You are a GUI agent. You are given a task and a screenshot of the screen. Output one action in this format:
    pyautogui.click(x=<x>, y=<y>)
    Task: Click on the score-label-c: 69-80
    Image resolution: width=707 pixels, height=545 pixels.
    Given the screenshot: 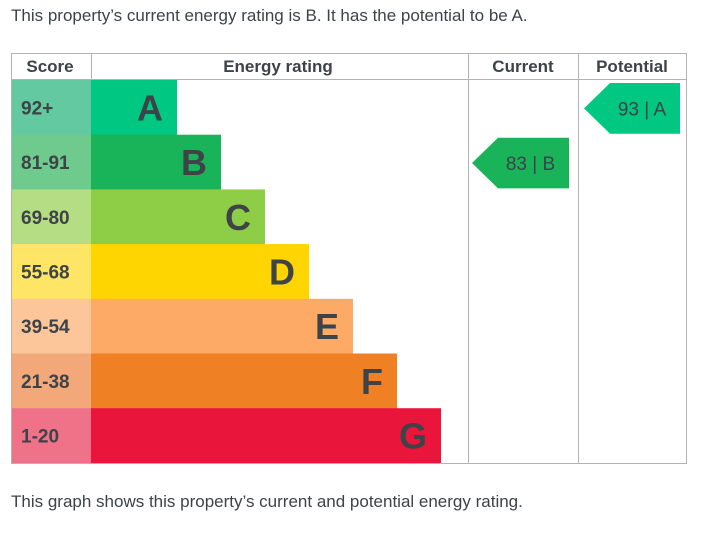 What is the action you would take?
    pyautogui.click(x=45, y=218)
    